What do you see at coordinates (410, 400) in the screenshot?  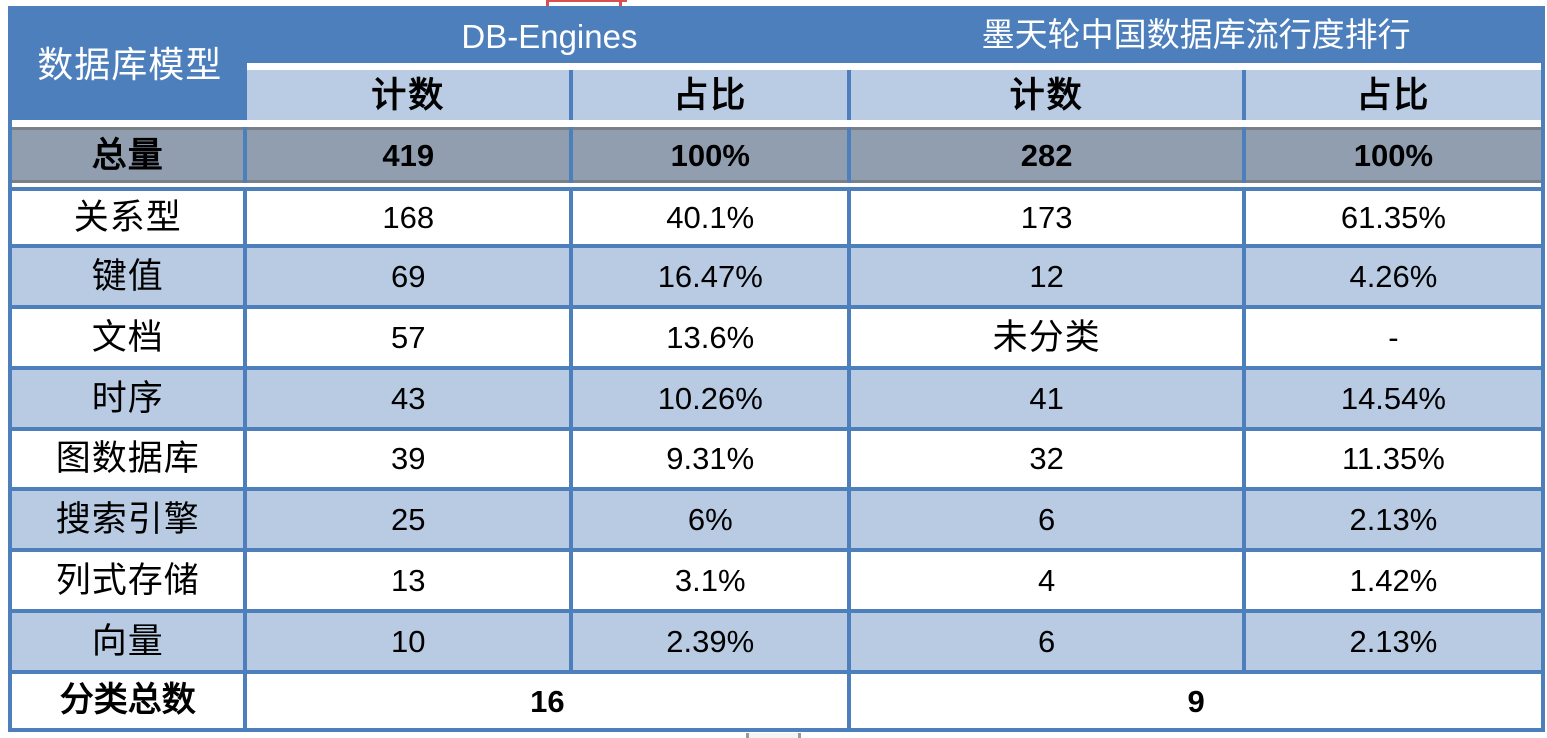 I see `db-count-cell: 43` at bounding box center [410, 400].